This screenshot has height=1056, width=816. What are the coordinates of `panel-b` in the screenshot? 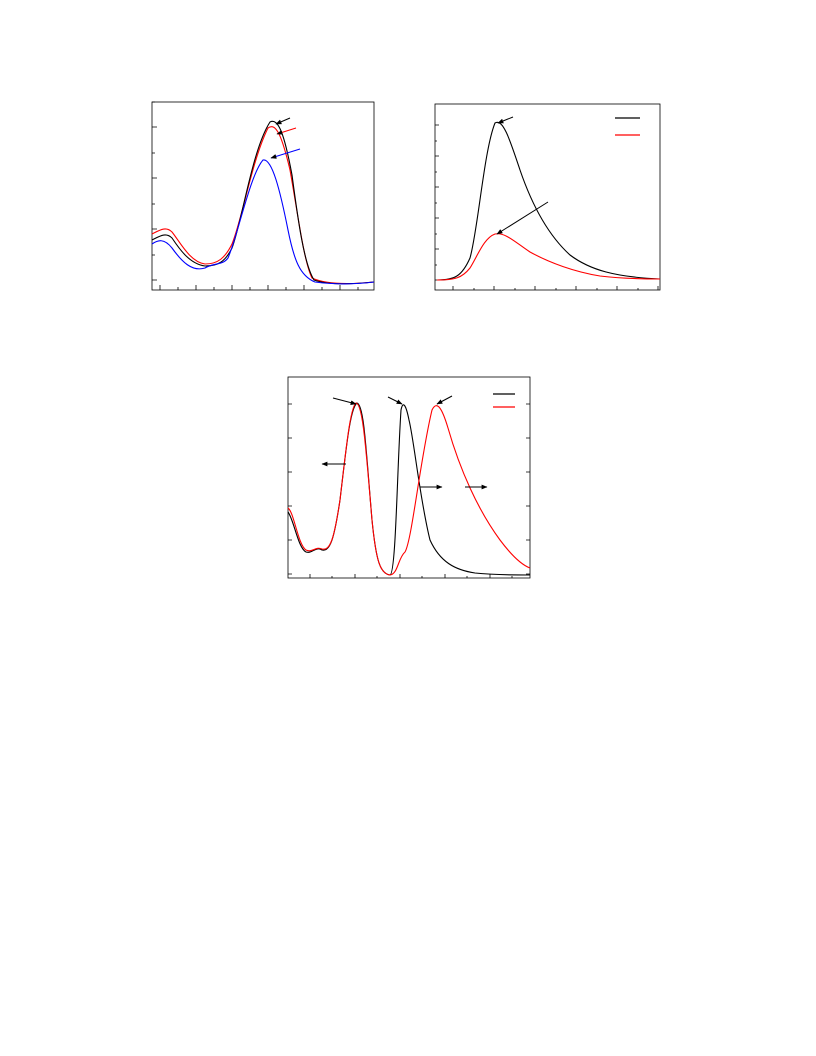 It's located at (547, 197).